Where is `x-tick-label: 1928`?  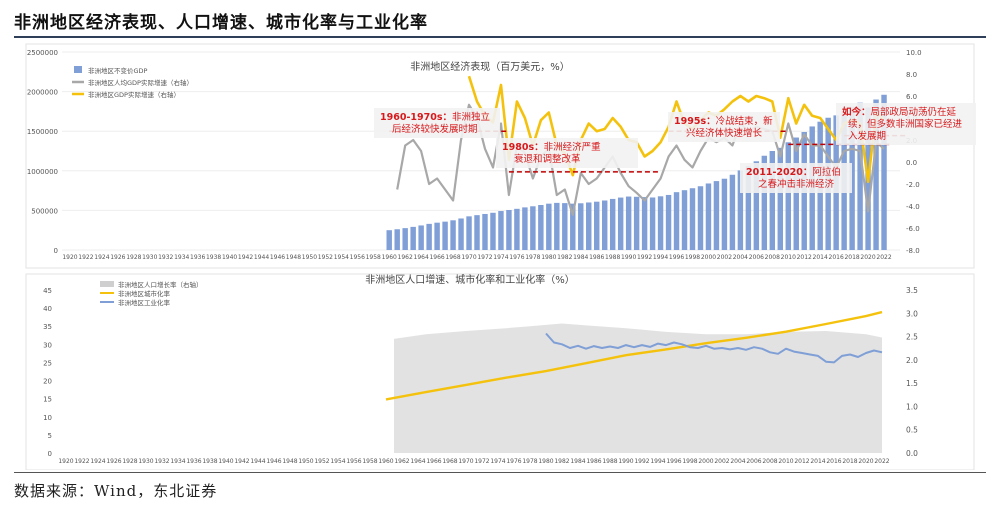
x-tick-label: 1928 is located at coordinates (133, 257).